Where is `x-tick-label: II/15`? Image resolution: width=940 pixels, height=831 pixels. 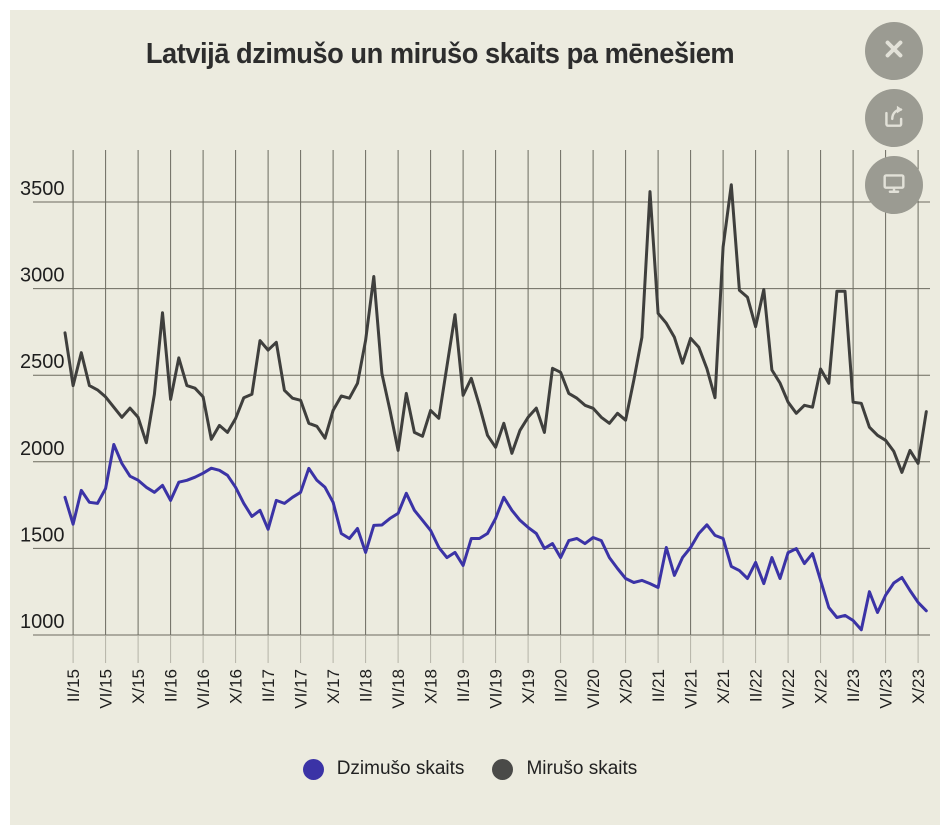
x-tick-label: II/15 is located at coordinates (73, 685).